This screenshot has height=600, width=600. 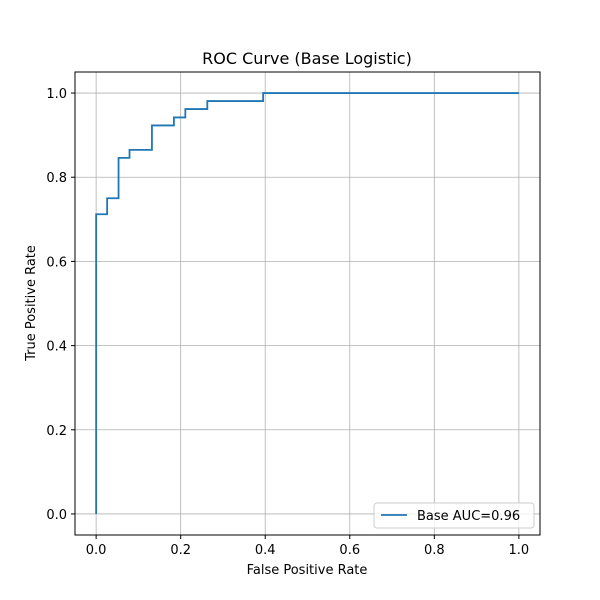 I want to click on x-tick-label: 0.6, so click(x=349, y=550).